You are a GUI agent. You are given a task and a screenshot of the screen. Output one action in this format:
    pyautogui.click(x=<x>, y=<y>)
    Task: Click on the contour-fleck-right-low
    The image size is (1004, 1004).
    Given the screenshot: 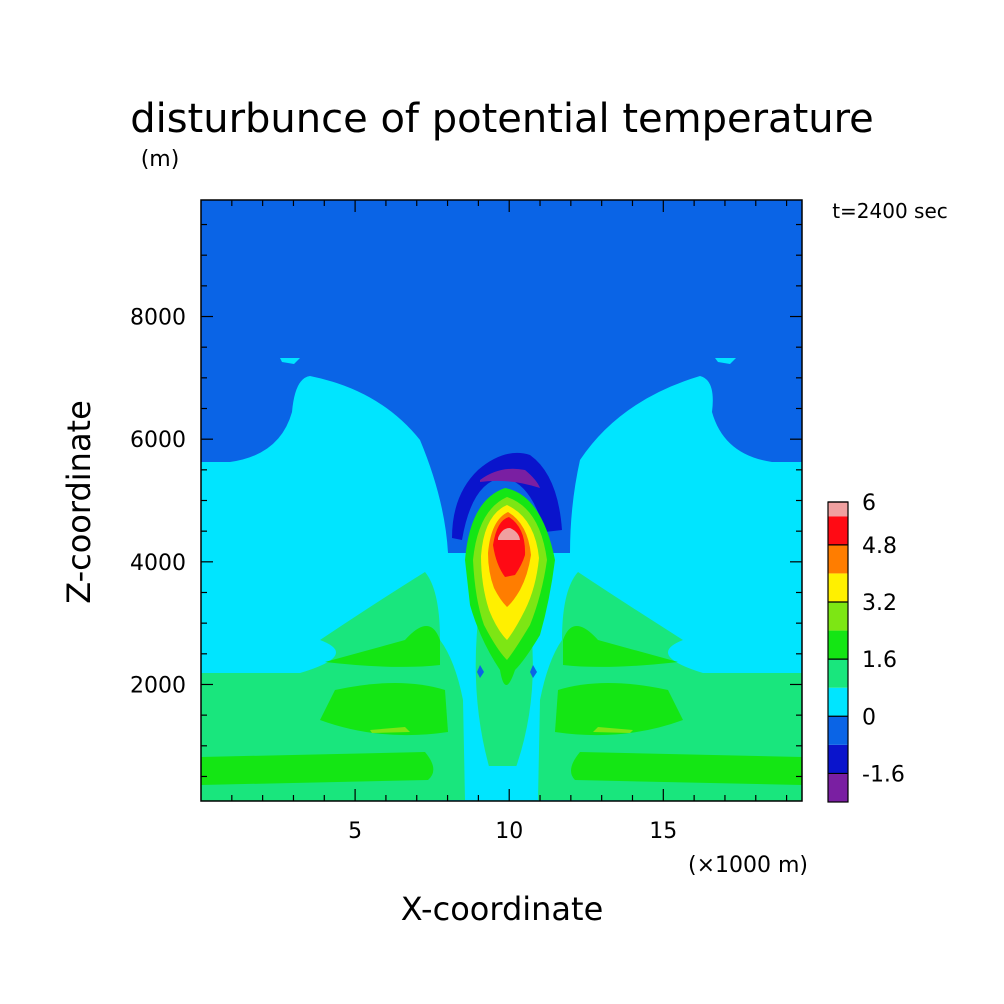 What is the action you would take?
    pyautogui.click(x=613, y=730)
    